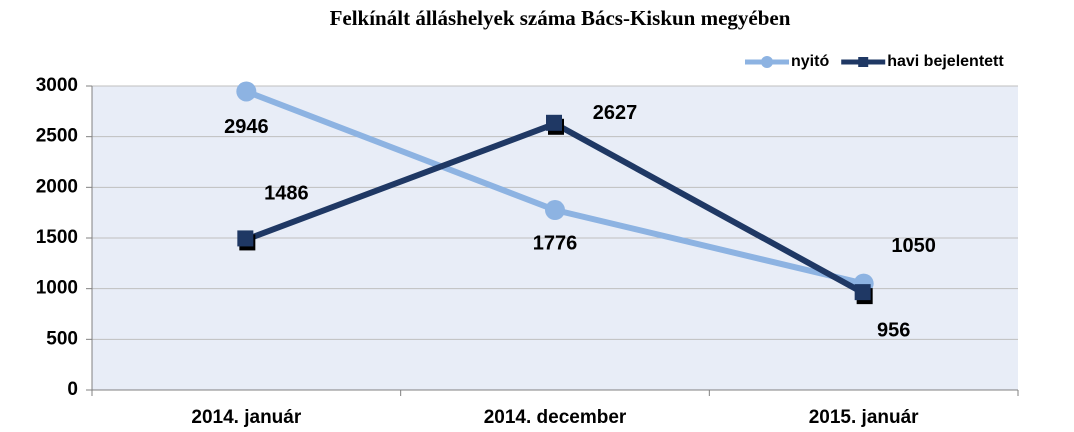 Image resolution: width=1074 pixels, height=432 pixels. What do you see at coordinates (57, 237) in the screenshot?
I see `y-tick-label: 1500` at bounding box center [57, 237].